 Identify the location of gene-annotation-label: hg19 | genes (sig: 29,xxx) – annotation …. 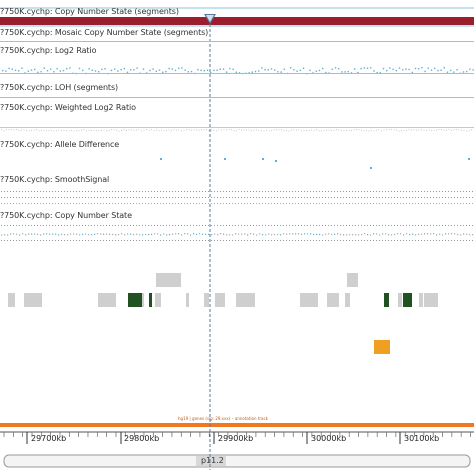
(223, 418).